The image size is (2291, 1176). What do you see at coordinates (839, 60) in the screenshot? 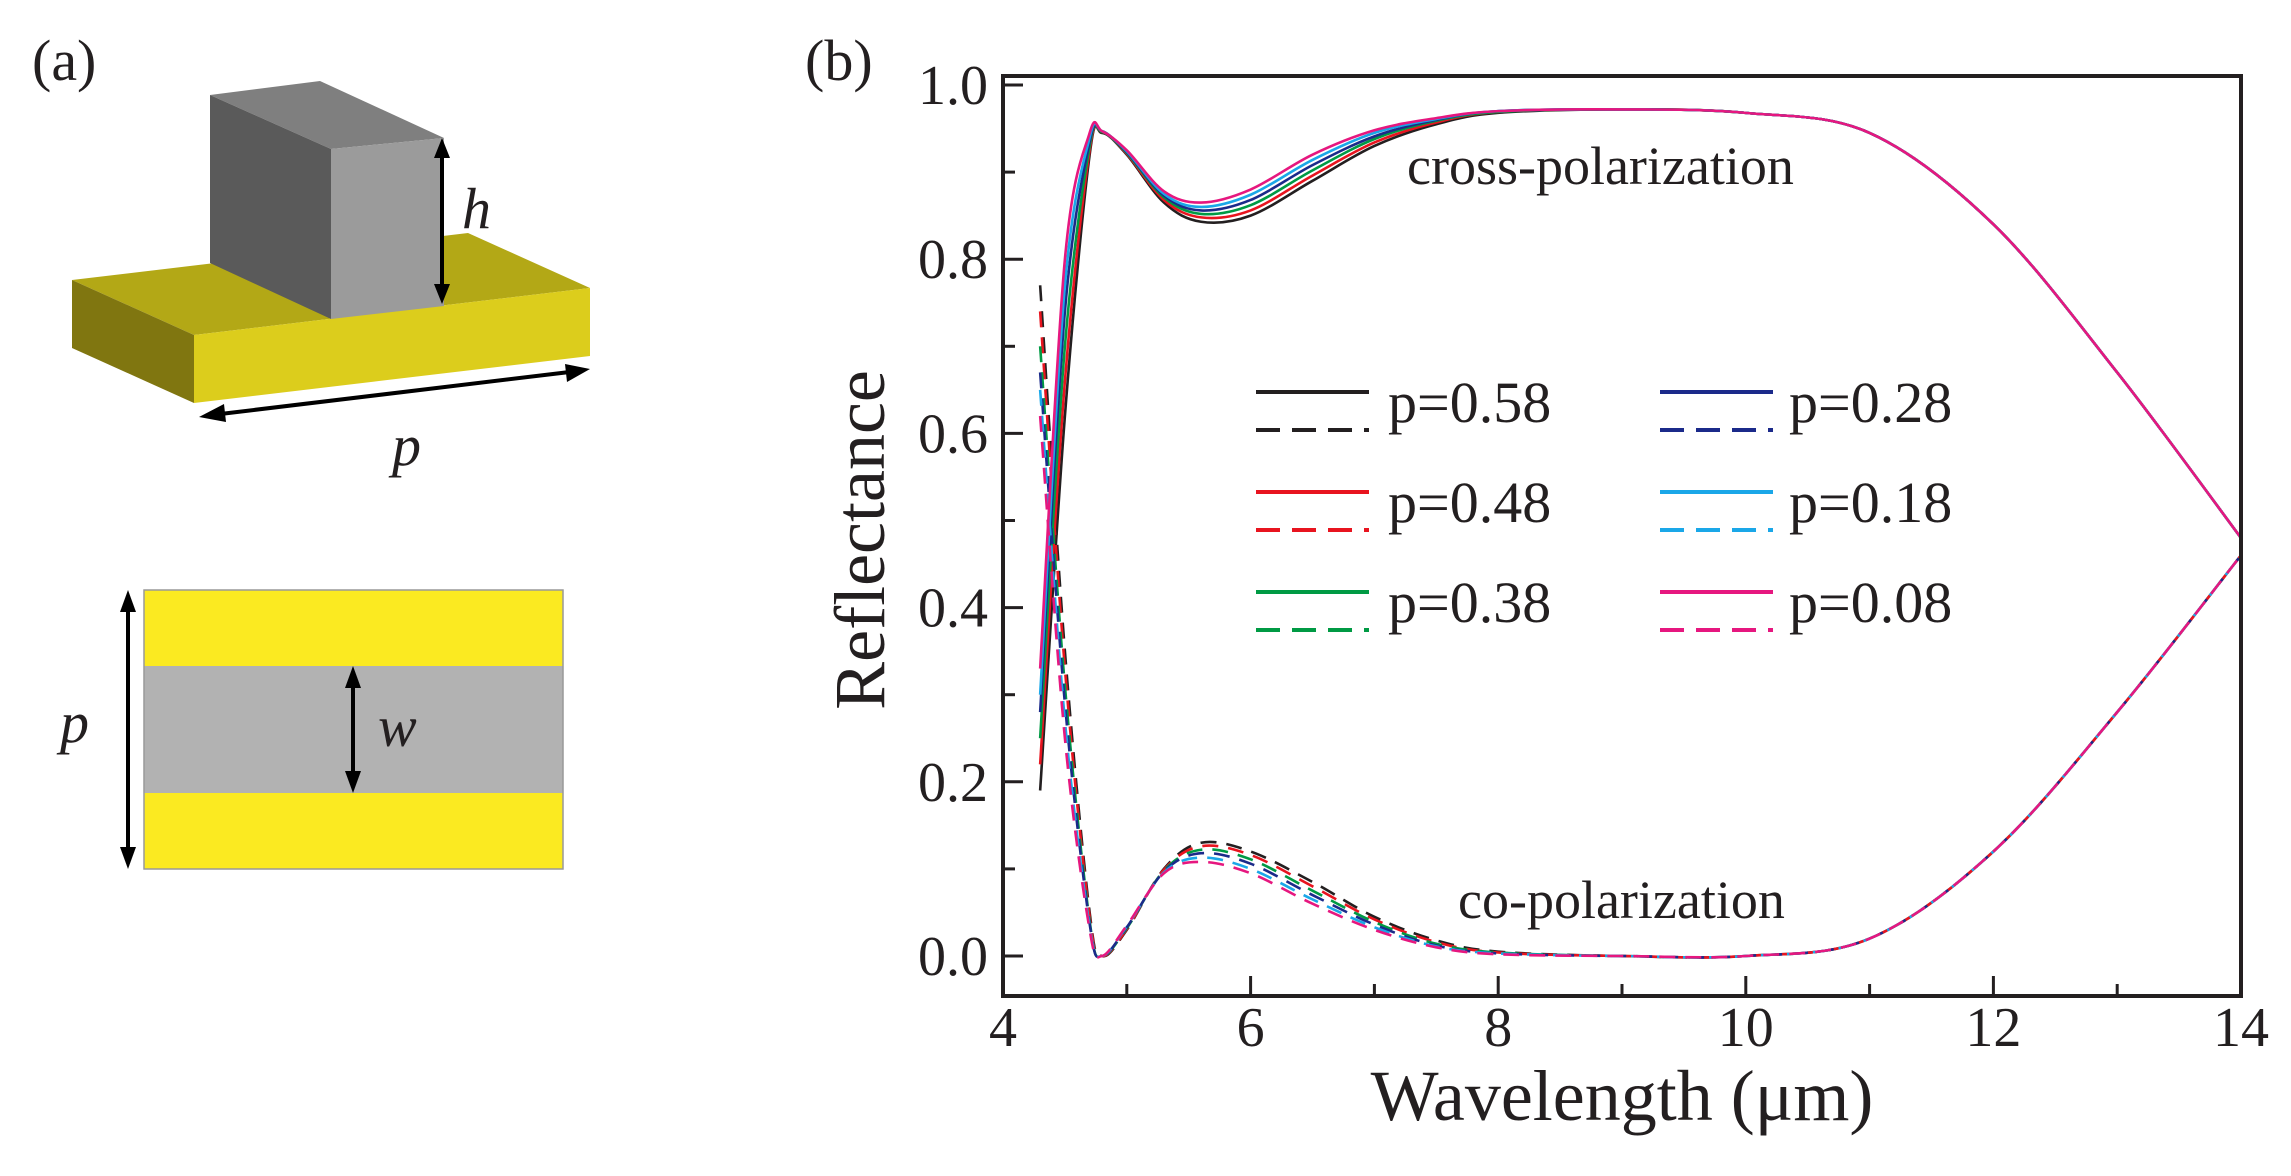
I see `panel-b-label: (b)` at bounding box center [839, 60].